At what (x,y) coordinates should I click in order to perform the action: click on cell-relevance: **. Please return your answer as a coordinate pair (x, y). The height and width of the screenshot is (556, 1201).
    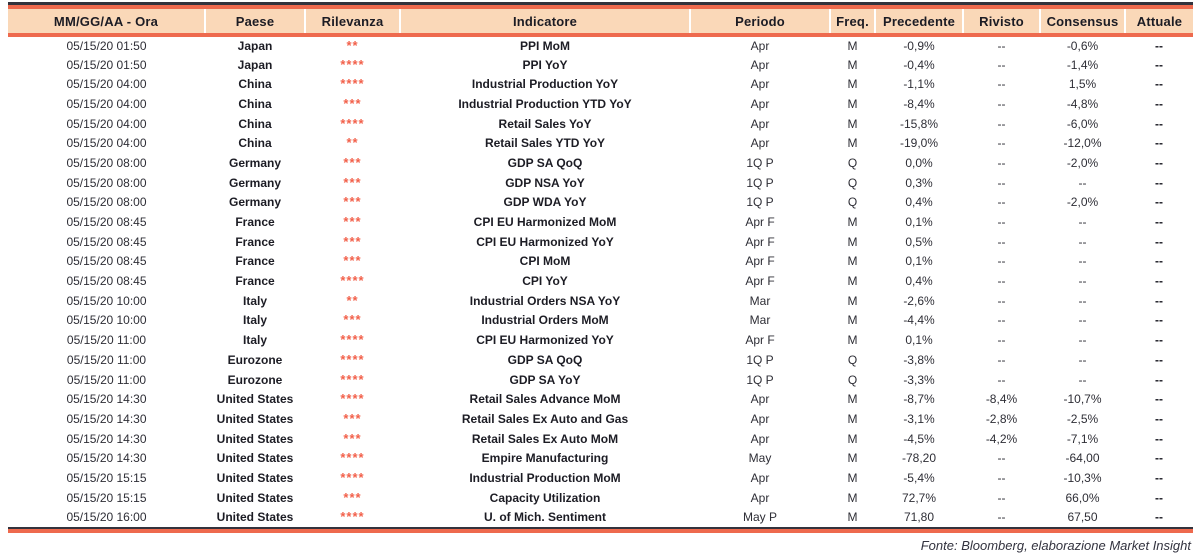
    Looking at the image, I should click on (352, 45).